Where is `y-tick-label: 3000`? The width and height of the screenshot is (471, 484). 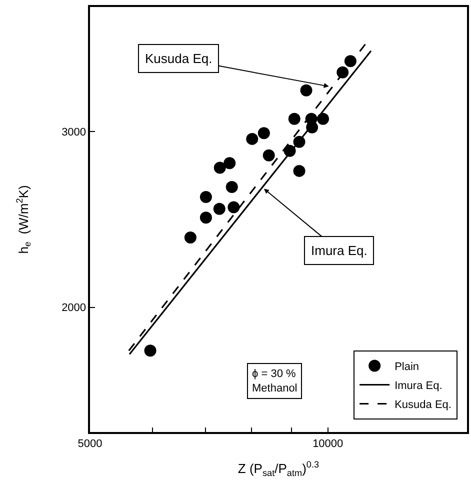
y-tick-label: 3000 is located at coordinates (74, 132).